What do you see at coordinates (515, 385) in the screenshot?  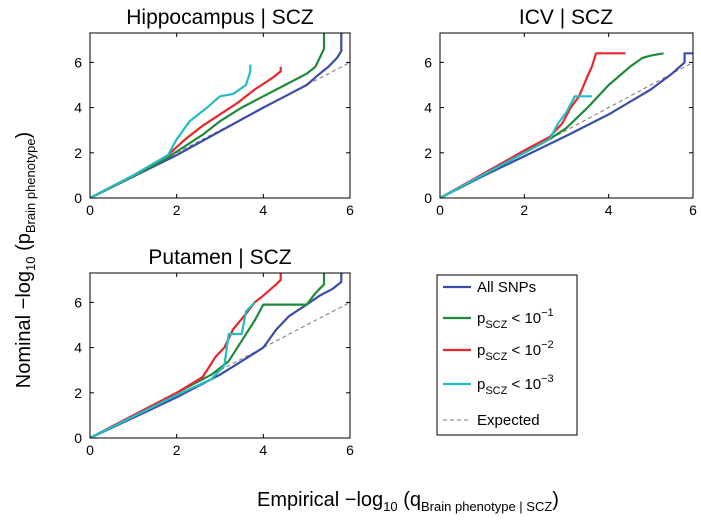 I see `legend-label: pSCZ < 10−3` at bounding box center [515, 385].